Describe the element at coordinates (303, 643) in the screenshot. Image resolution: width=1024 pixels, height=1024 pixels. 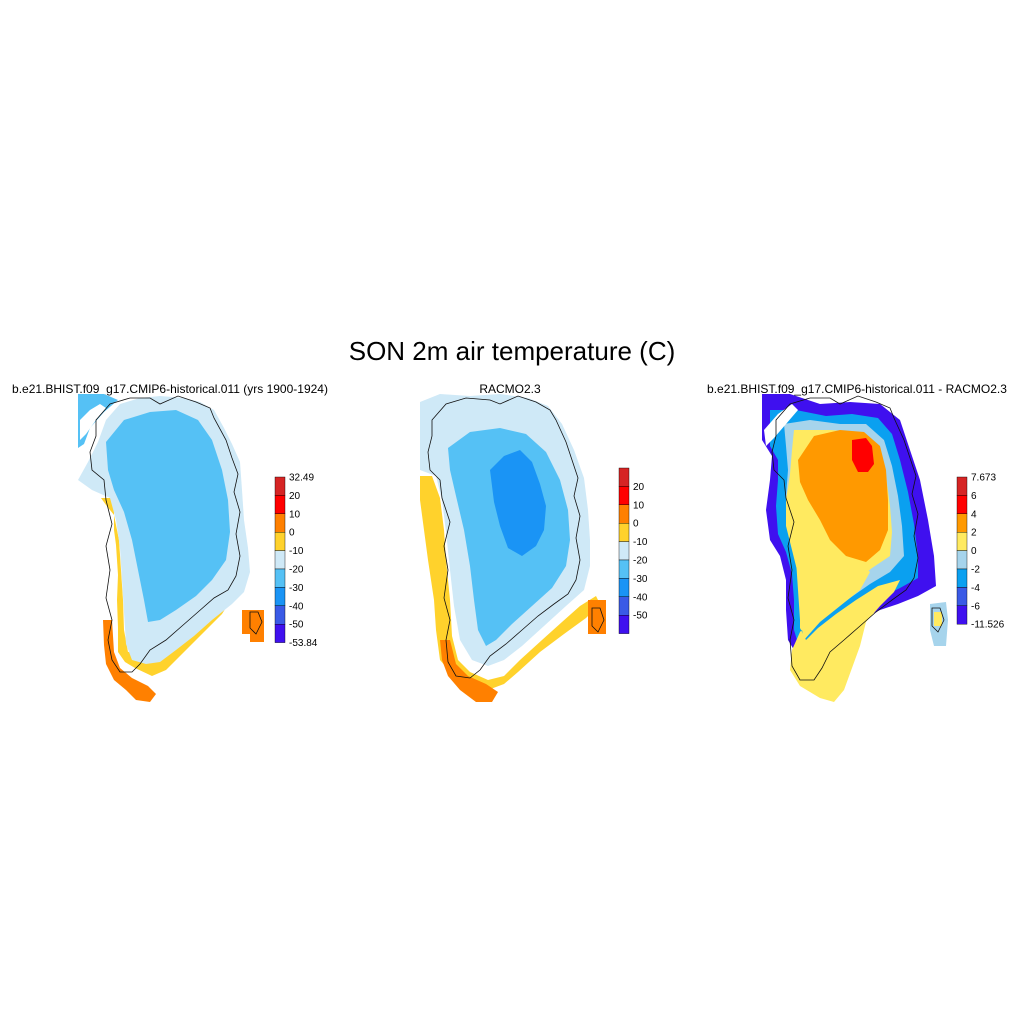
I see `colorbar-tick-label: -53.84` at that location.